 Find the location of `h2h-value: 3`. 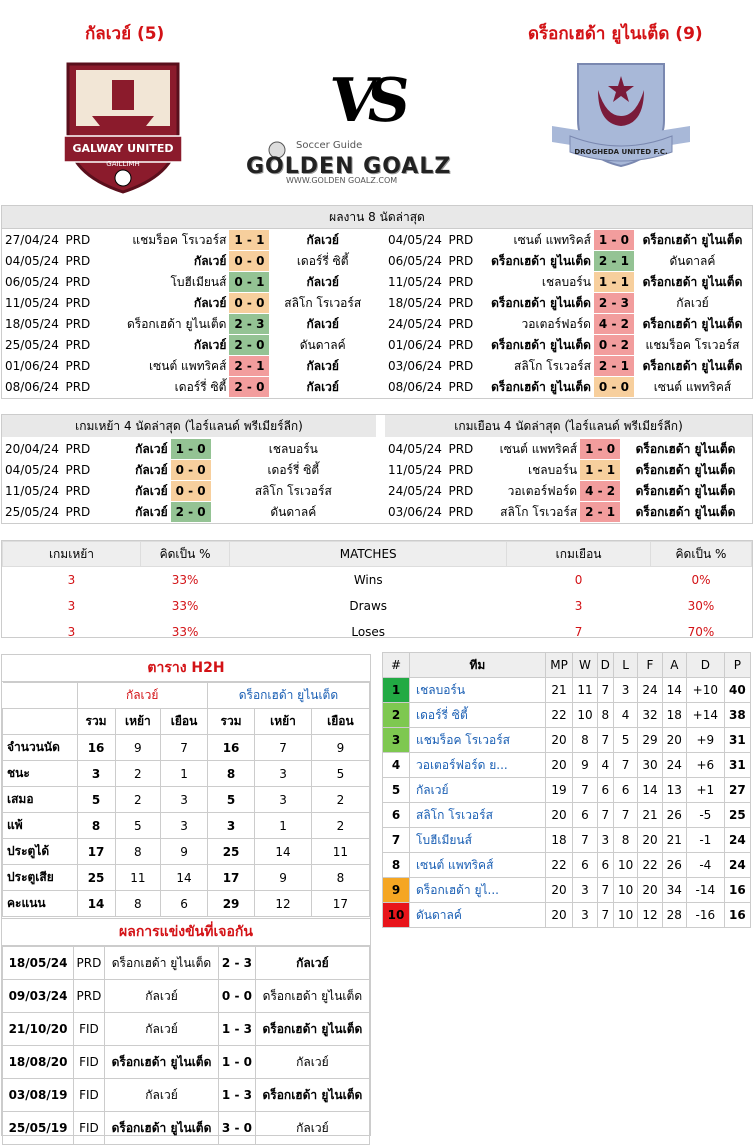

h2h-value: 3 is located at coordinates (184, 799).